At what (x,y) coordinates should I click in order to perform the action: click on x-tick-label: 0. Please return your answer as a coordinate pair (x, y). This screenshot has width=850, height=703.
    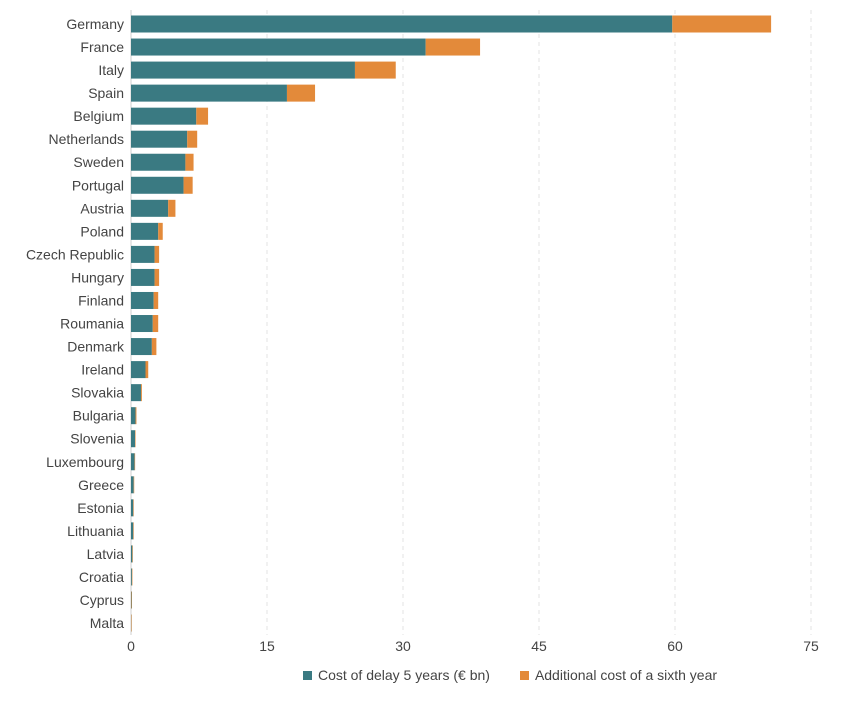
    Looking at the image, I should click on (131, 646).